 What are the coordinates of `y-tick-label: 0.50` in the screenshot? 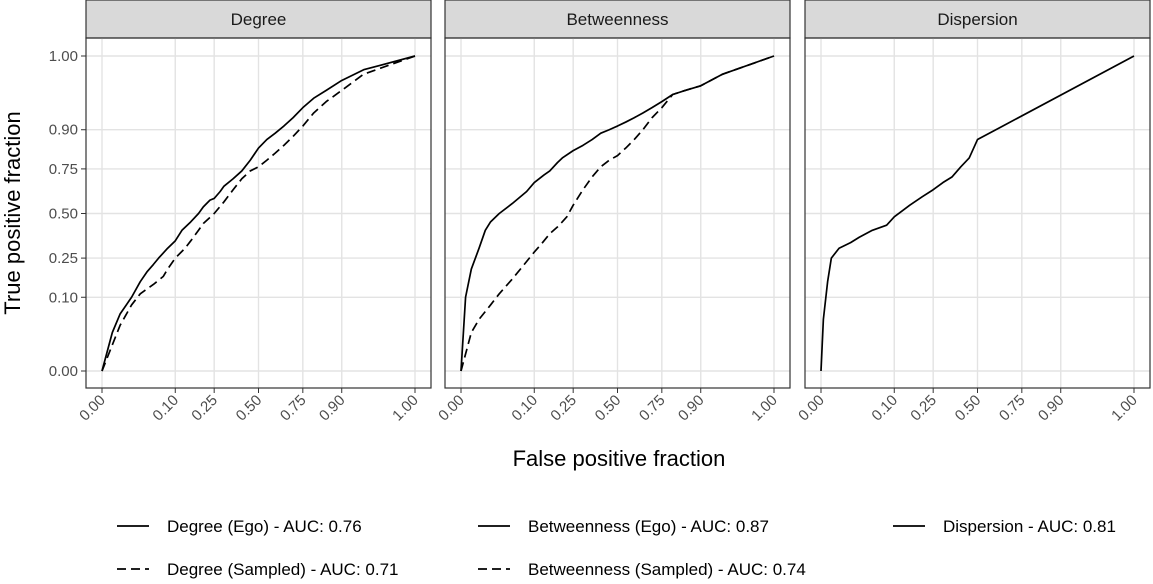 It's located at (63, 214).